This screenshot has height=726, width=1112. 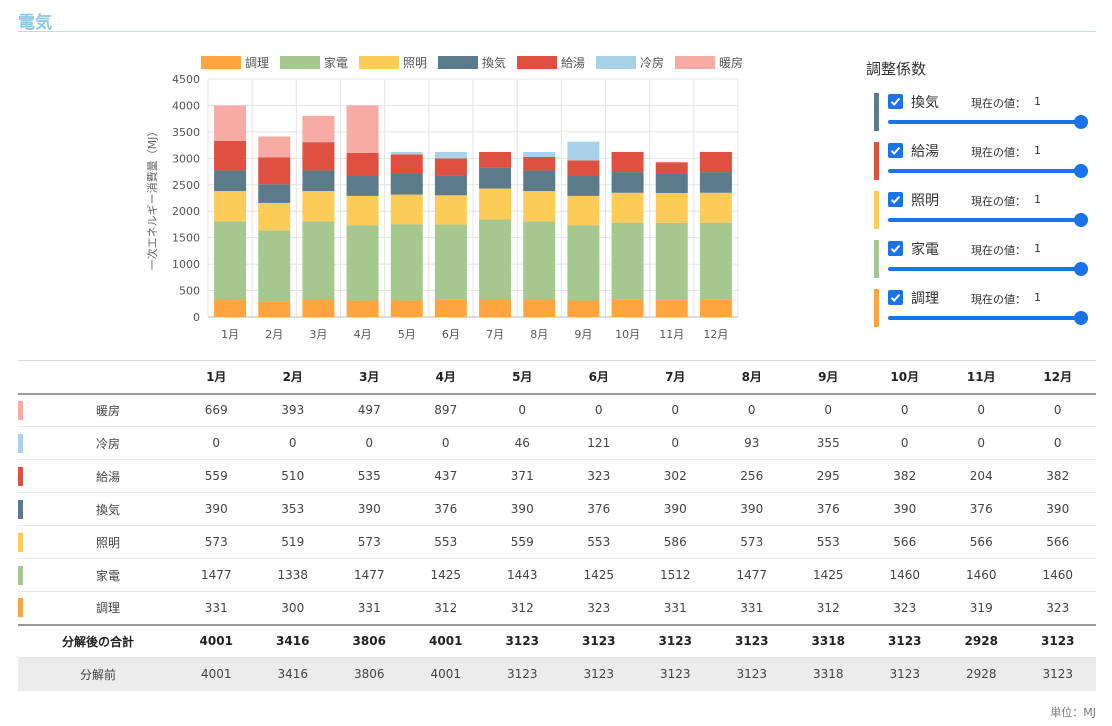 I want to click on bar-segment-調理-9月, so click(x=583, y=308).